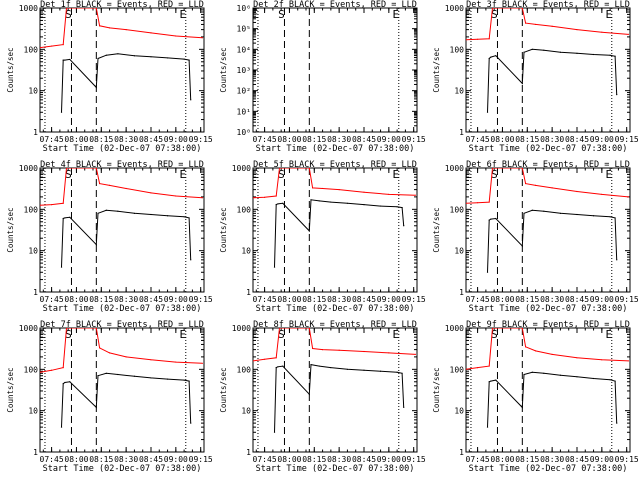 This screenshot has width=640, height=484. I want to click on x-tick-label: 09:15, so click(201, 139).